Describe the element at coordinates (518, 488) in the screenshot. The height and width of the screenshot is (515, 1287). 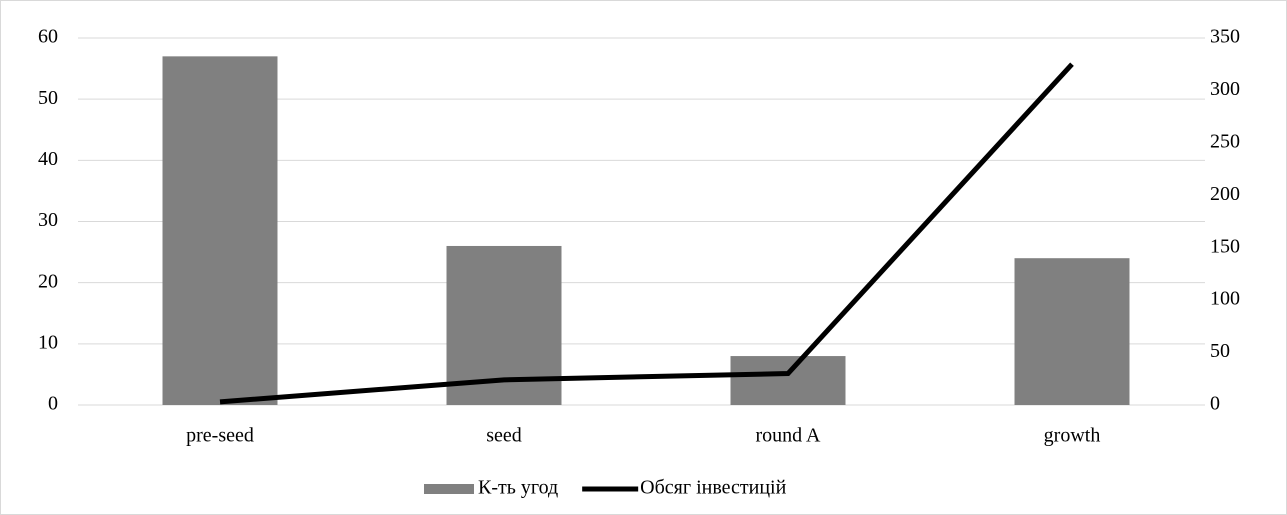
I see `legend-label: К-ть угод` at that location.